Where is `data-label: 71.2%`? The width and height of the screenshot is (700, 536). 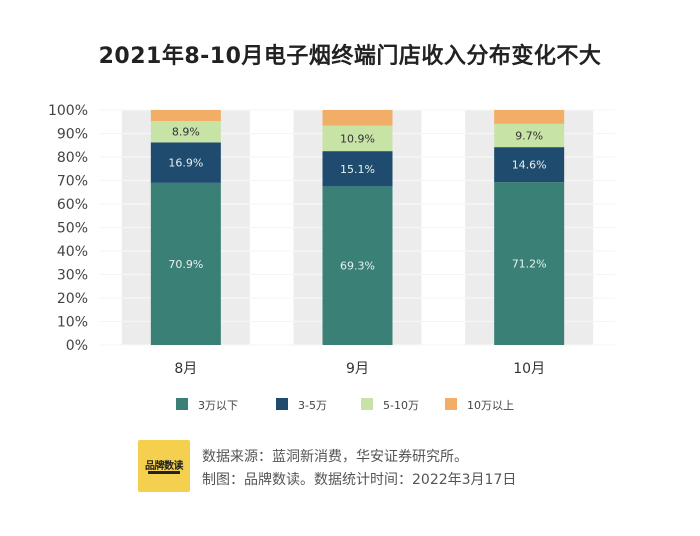 data-label: 71.2% is located at coordinates (529, 264).